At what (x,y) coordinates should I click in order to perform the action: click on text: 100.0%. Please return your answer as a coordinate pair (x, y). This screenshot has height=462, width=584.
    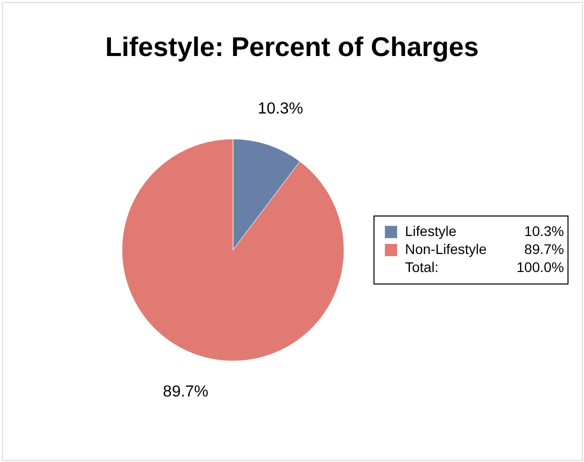
    Looking at the image, I should click on (540, 267).